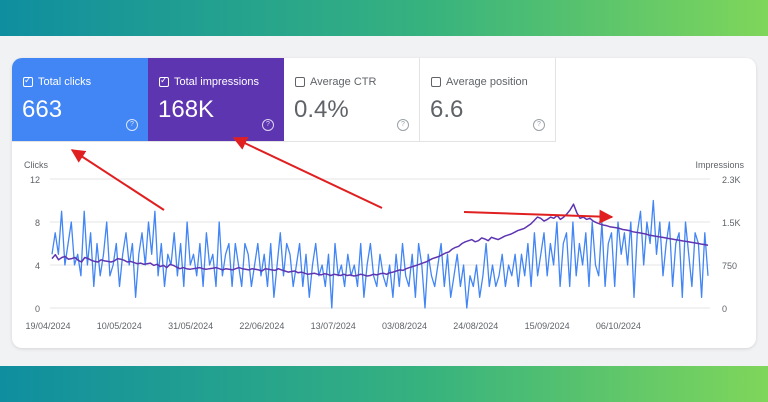 The height and width of the screenshot is (402, 768). Describe the element at coordinates (186, 109) in the screenshot. I see `metric-value: 168K` at that location.